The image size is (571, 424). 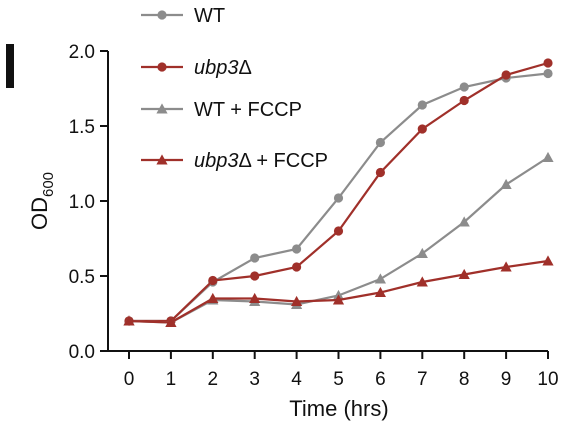 I want to click on x-tick-label: 1, so click(x=171, y=379).